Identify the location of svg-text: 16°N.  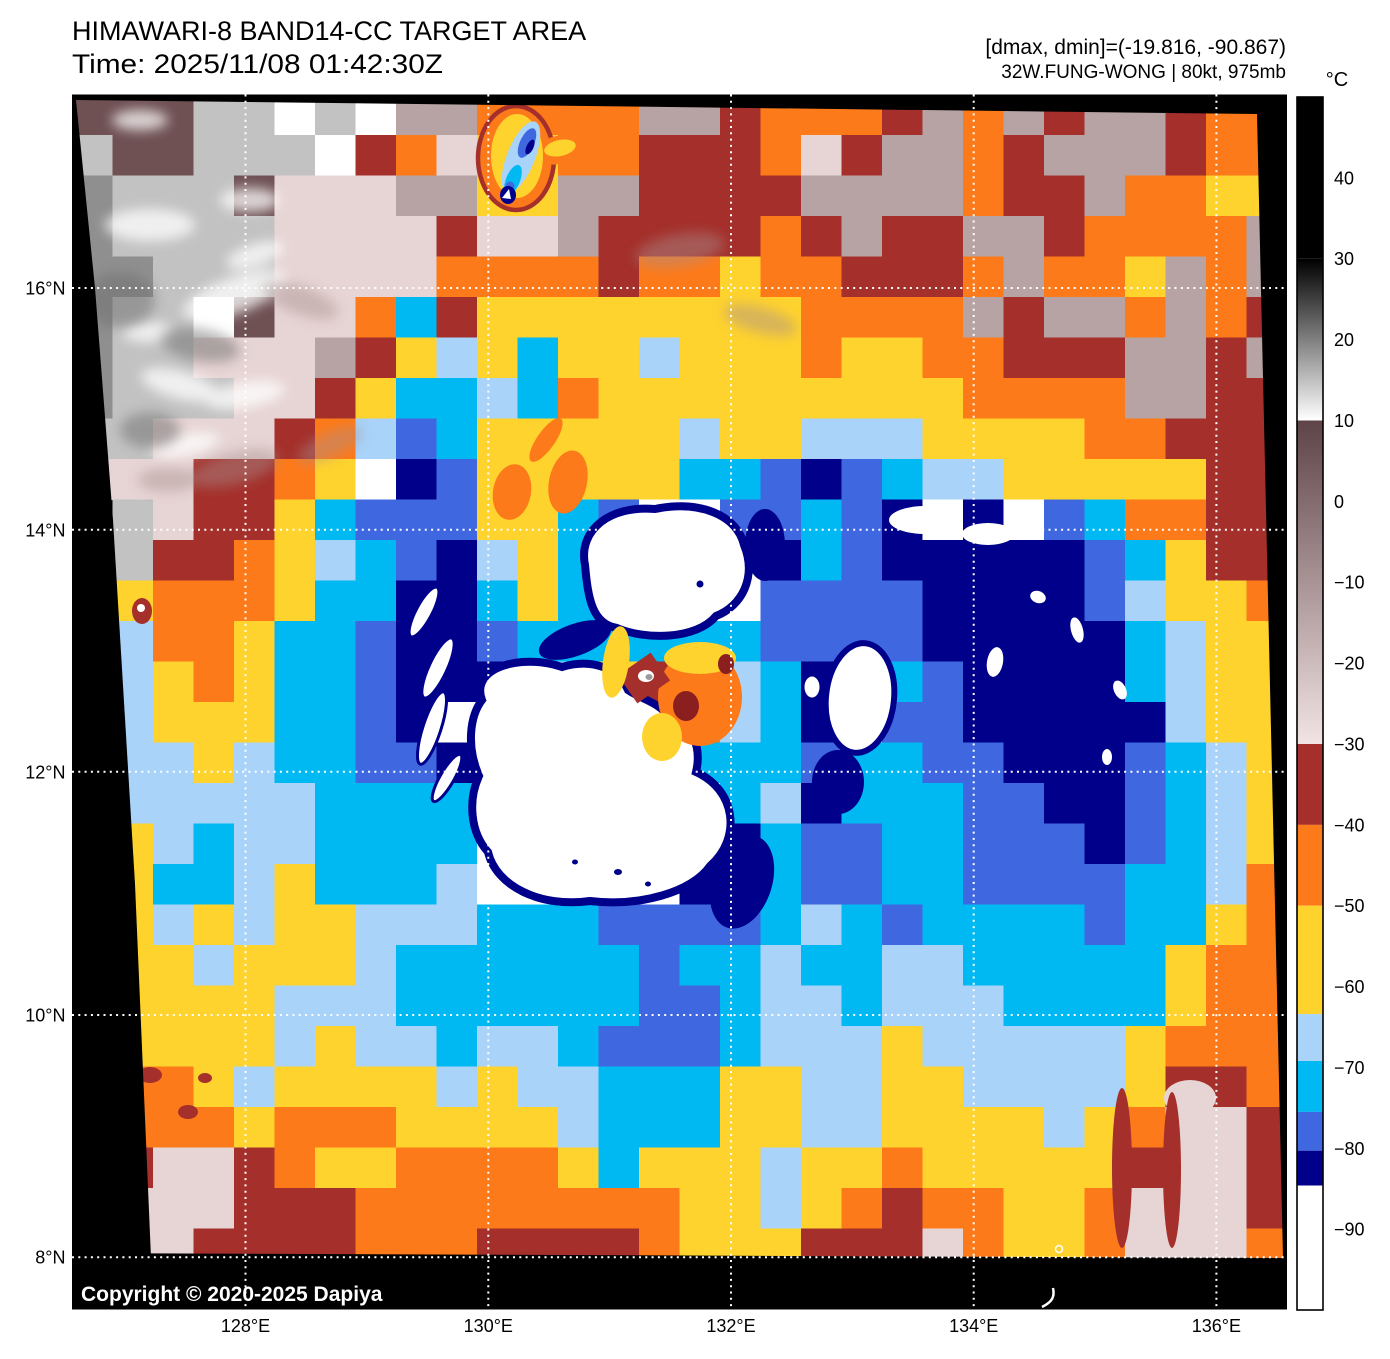
(45, 289).